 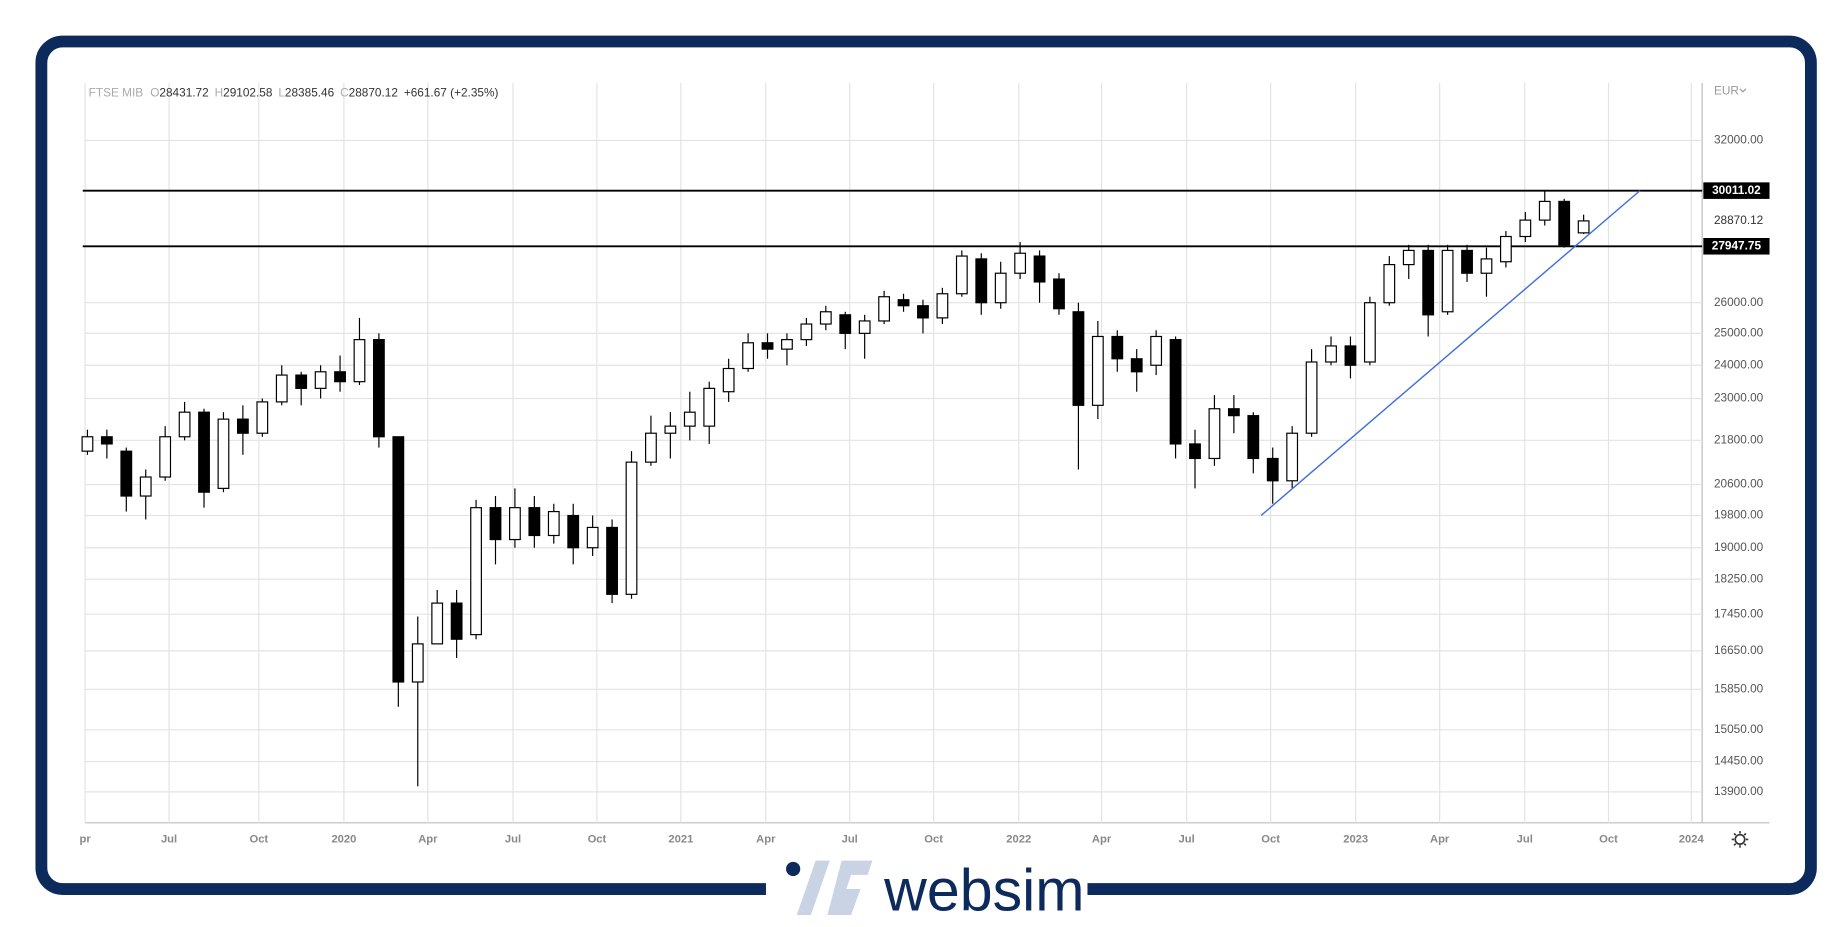 I want to click on y-tick-label: 26000.00, so click(x=1739, y=302).